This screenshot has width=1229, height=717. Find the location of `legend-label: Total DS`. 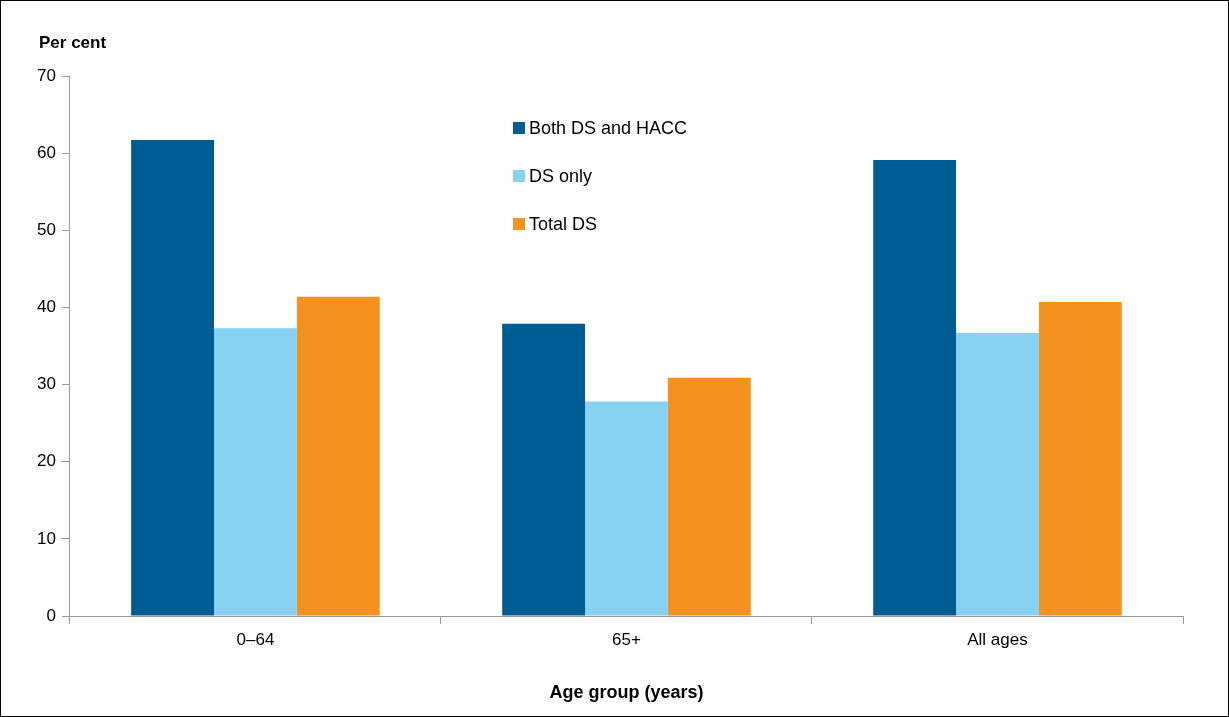

legend-label: Total DS is located at coordinates (563, 224).